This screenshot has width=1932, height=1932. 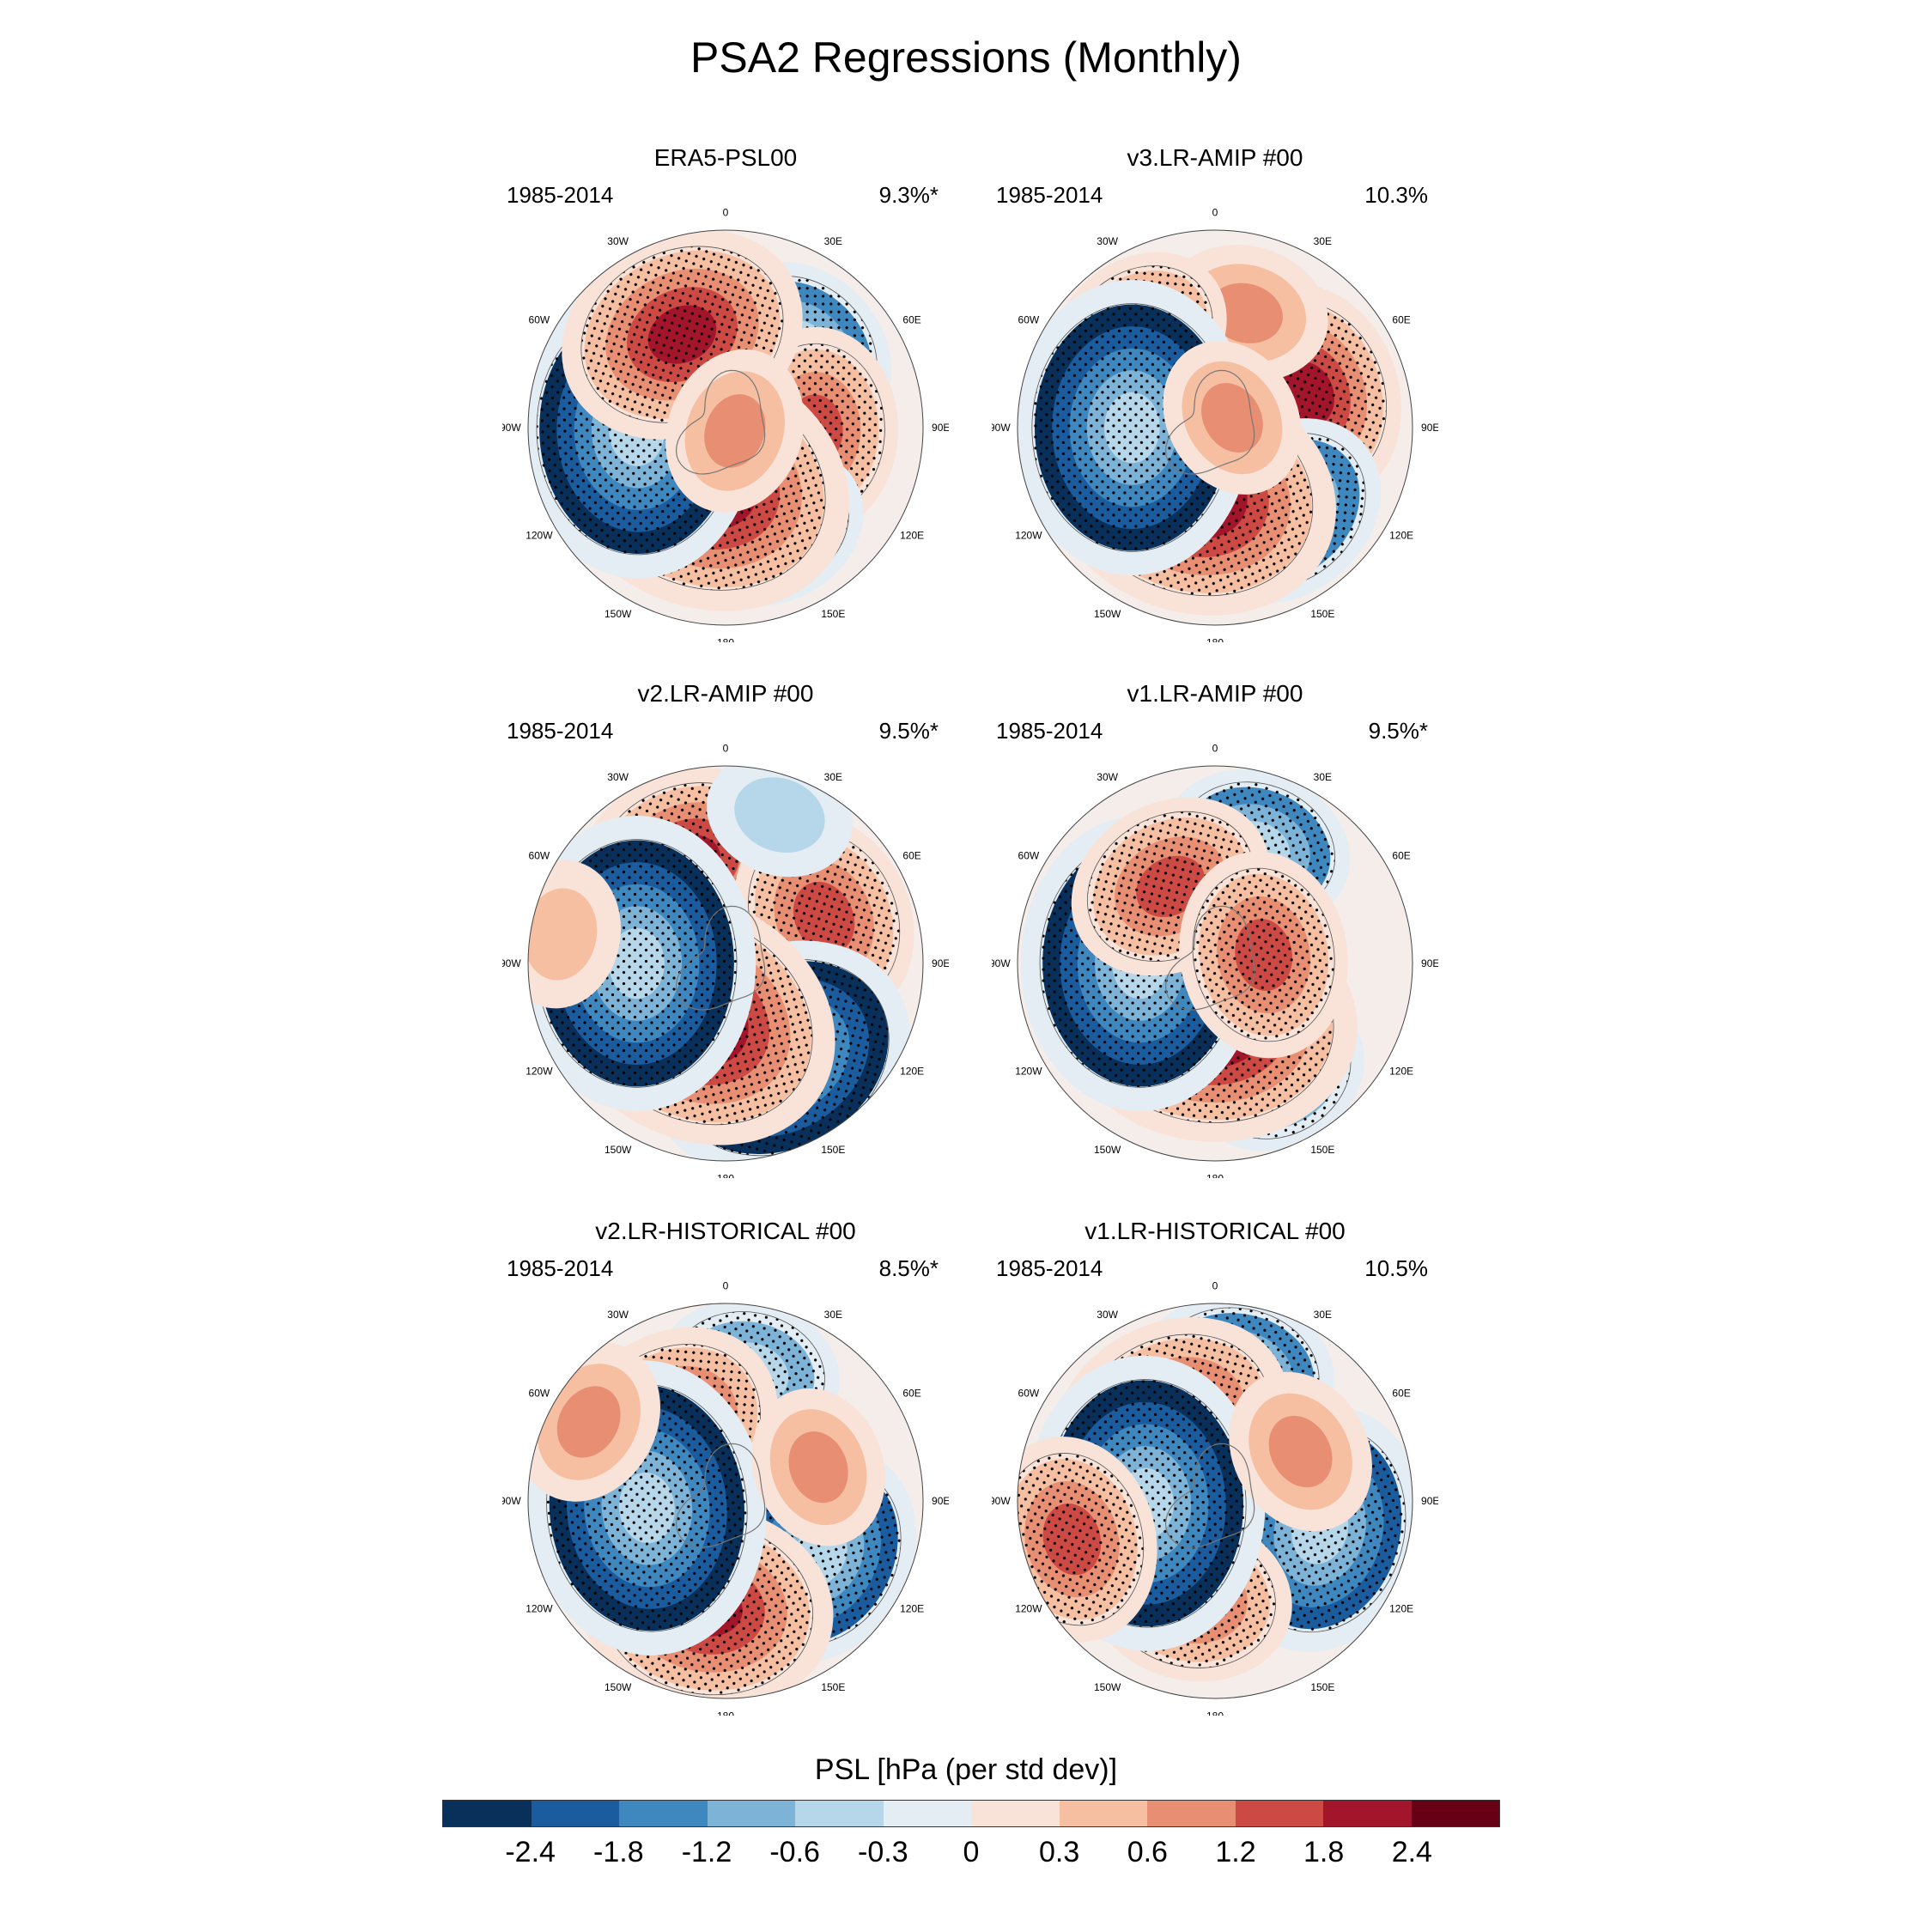 I want to click on significance-stipple, so click(x=1081, y=1539).